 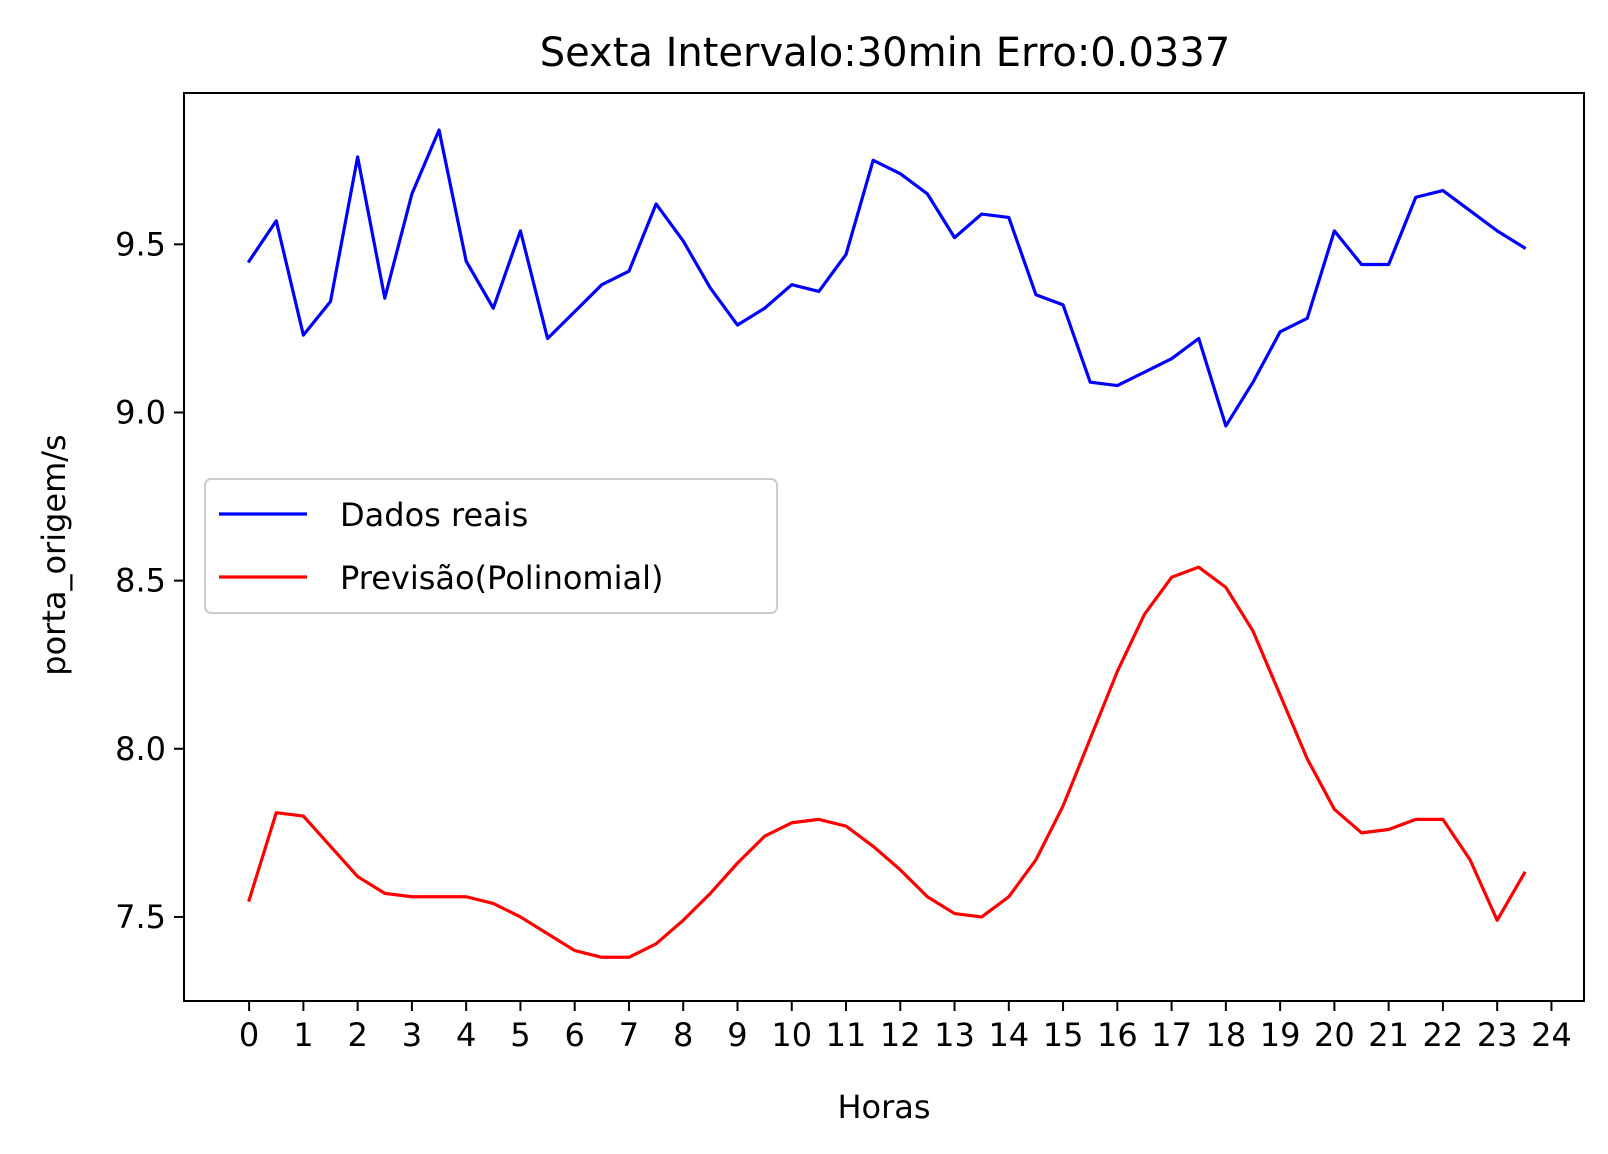 I want to click on x-tick-label: 16, so click(x=1117, y=1035).